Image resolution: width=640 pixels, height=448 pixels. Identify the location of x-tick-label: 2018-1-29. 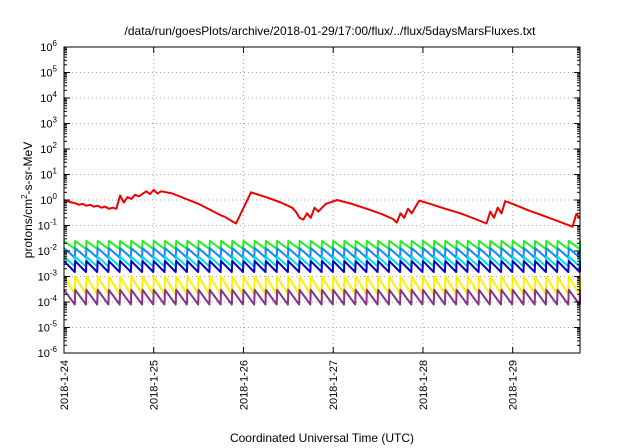
(514, 385).